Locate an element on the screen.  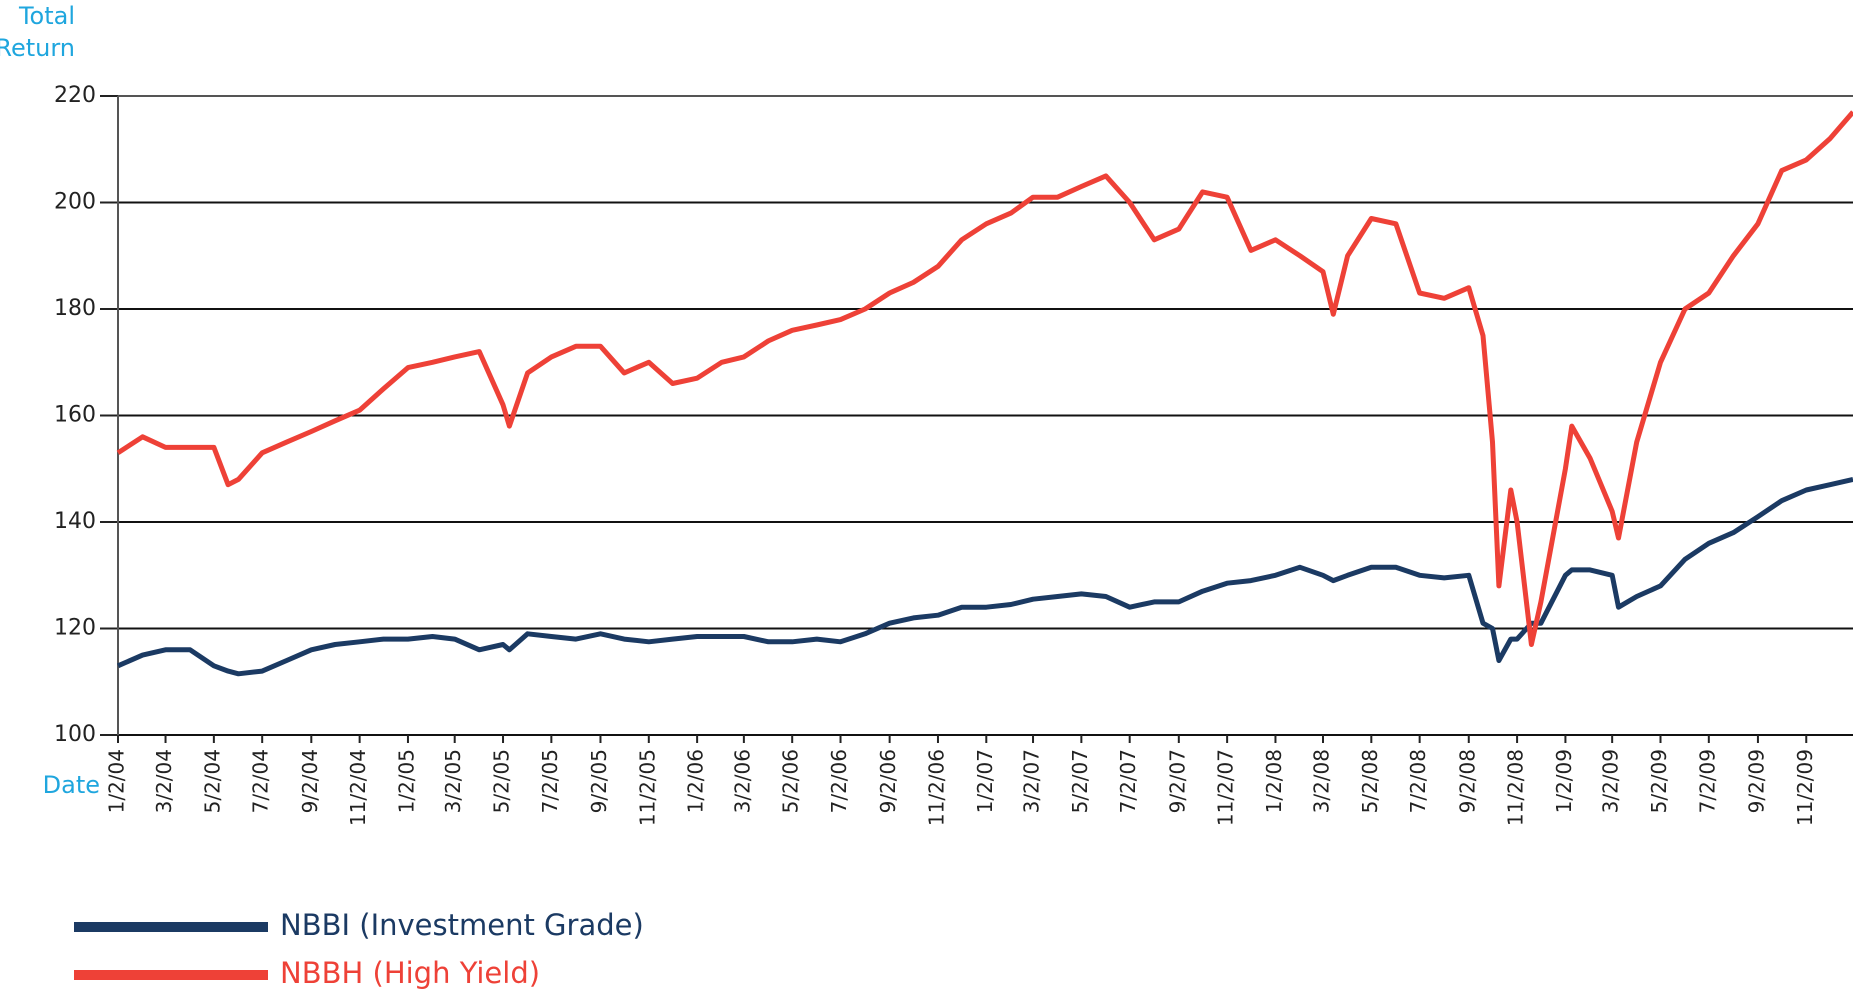
x-tick-label: 9/2/08 is located at coordinates (1467, 781).